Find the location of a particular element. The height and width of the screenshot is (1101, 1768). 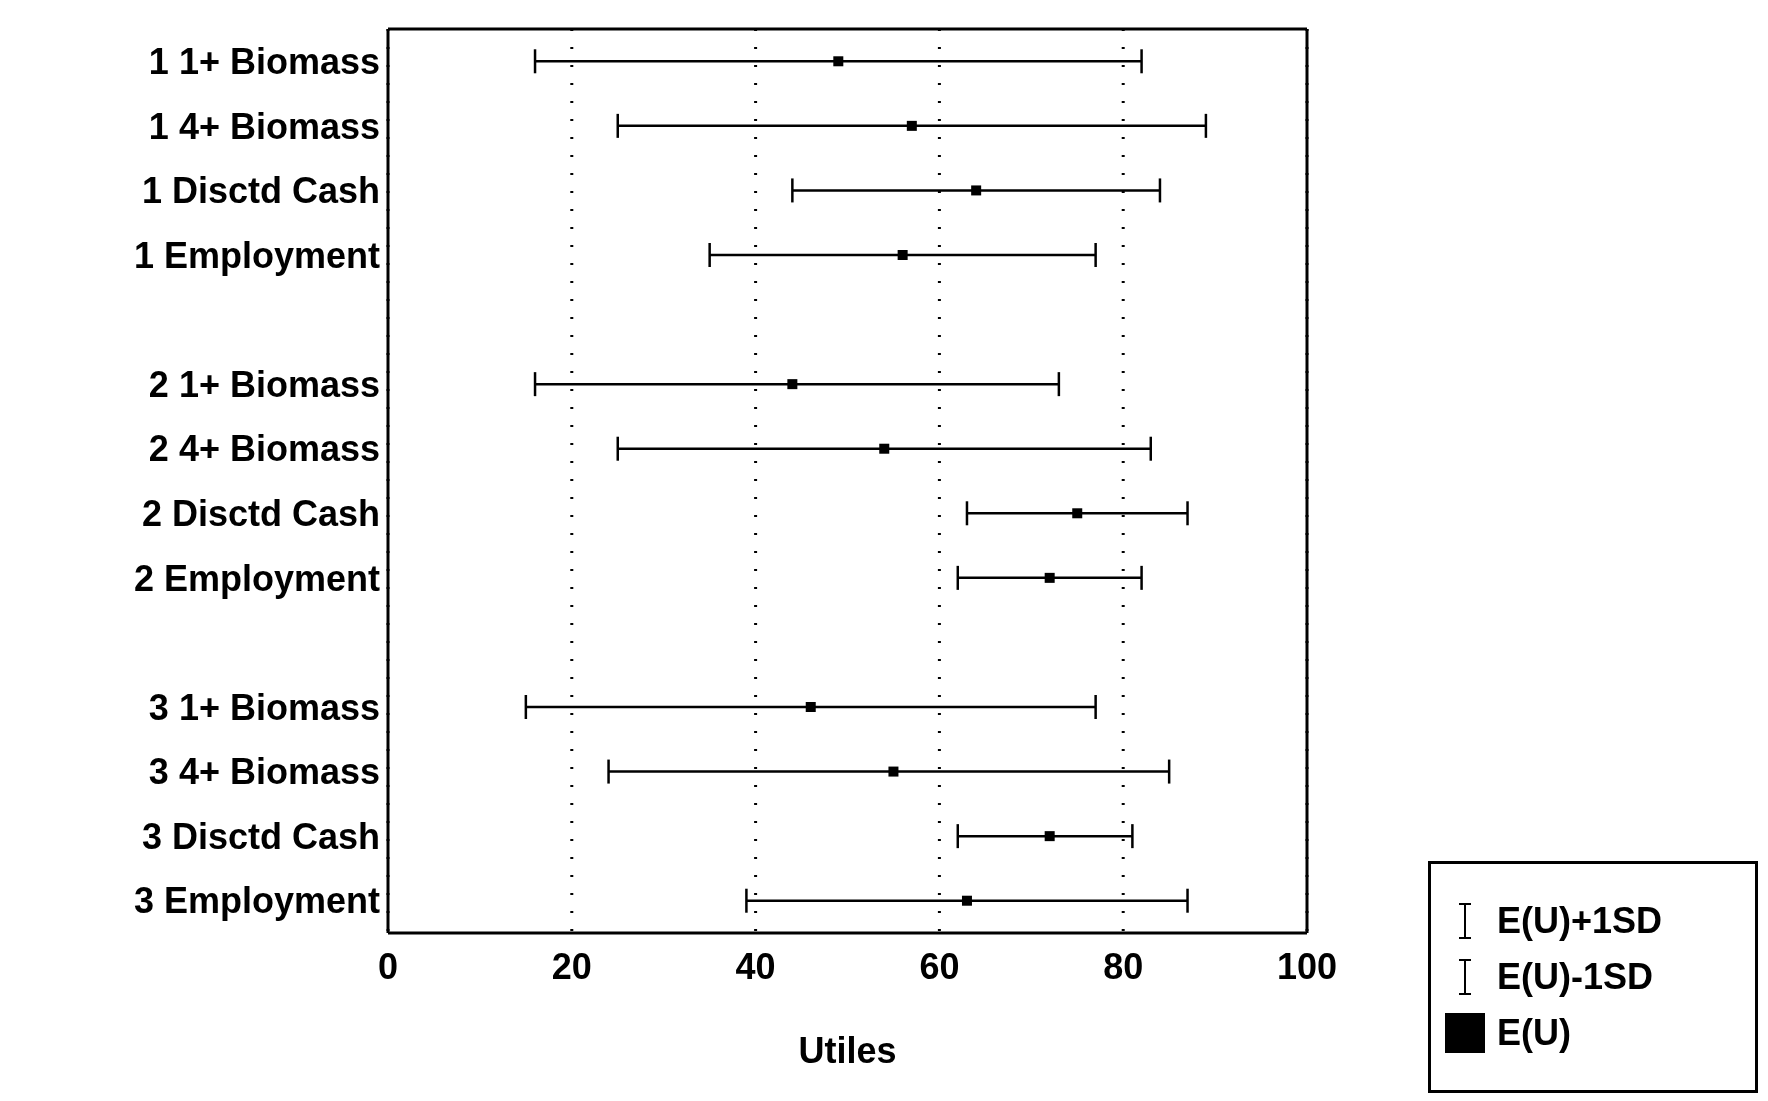

text: E(U)+1SD is located at coordinates (1580, 921).